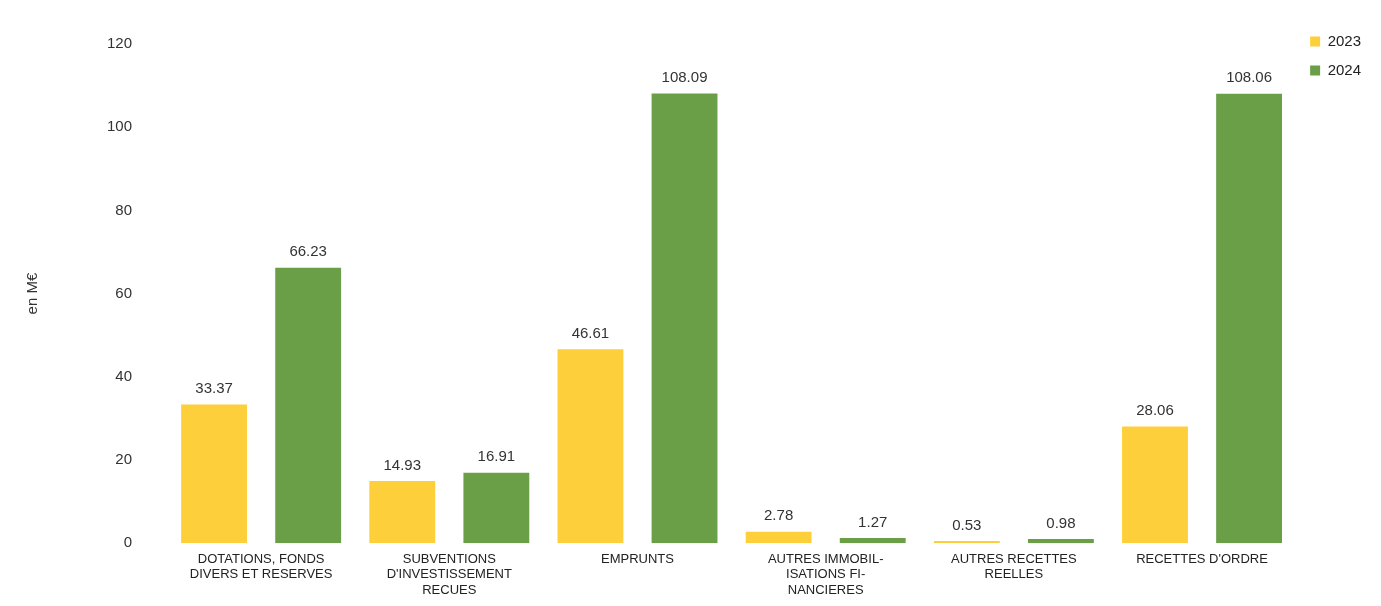 This screenshot has width=1381, height=606. What do you see at coordinates (1202, 558) in the screenshot?
I see `x-tick-label: RECETTES D'ORDRE` at bounding box center [1202, 558].